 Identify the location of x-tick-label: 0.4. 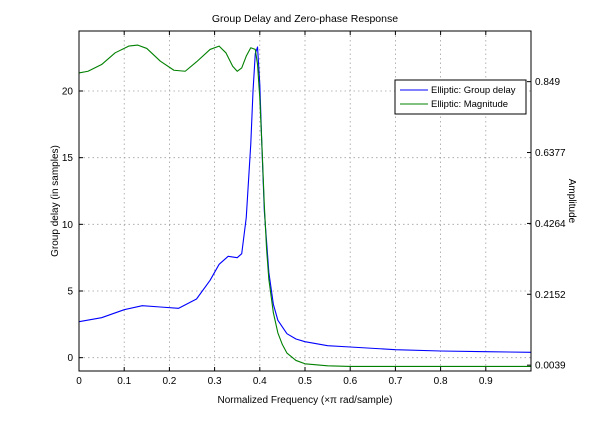
(260, 381).